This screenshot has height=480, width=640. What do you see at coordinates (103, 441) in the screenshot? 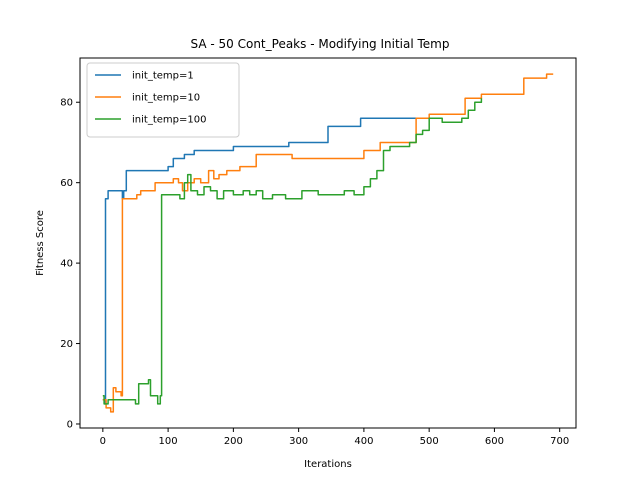
I see `x-tick-label: 0` at bounding box center [103, 441].